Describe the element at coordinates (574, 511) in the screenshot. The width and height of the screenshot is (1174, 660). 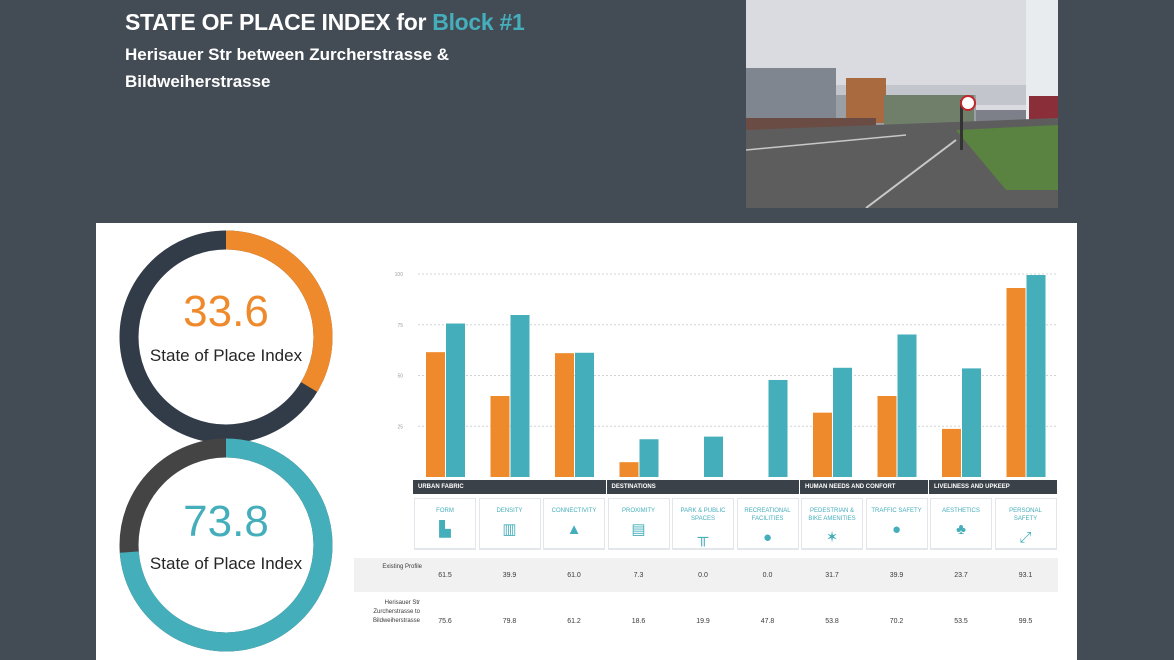
I see `dimension-label: CONNECTIVITY` at that location.